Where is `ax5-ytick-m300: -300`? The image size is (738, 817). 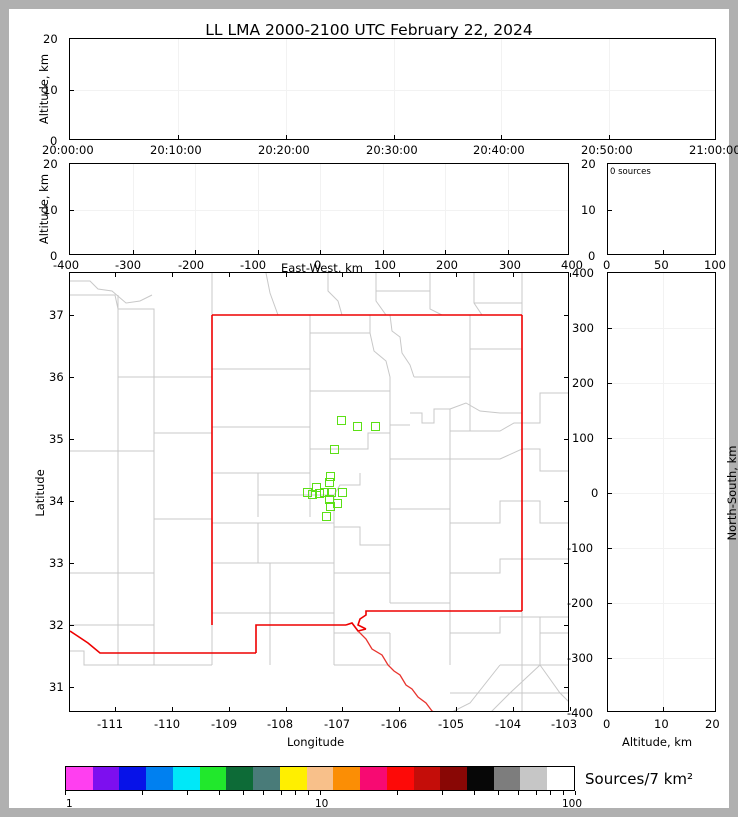
ax5-ytick-m300: -300 is located at coordinates (580, 658).